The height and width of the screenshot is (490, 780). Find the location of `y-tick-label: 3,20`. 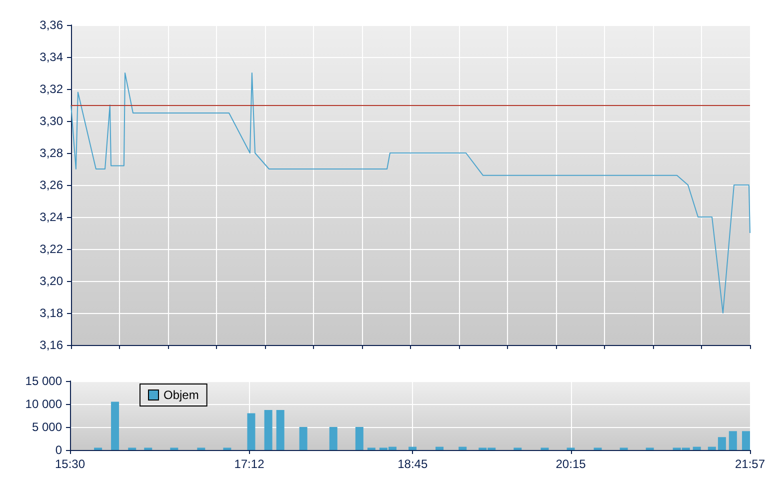

y-tick-label: 3,20 is located at coordinates (52, 281).